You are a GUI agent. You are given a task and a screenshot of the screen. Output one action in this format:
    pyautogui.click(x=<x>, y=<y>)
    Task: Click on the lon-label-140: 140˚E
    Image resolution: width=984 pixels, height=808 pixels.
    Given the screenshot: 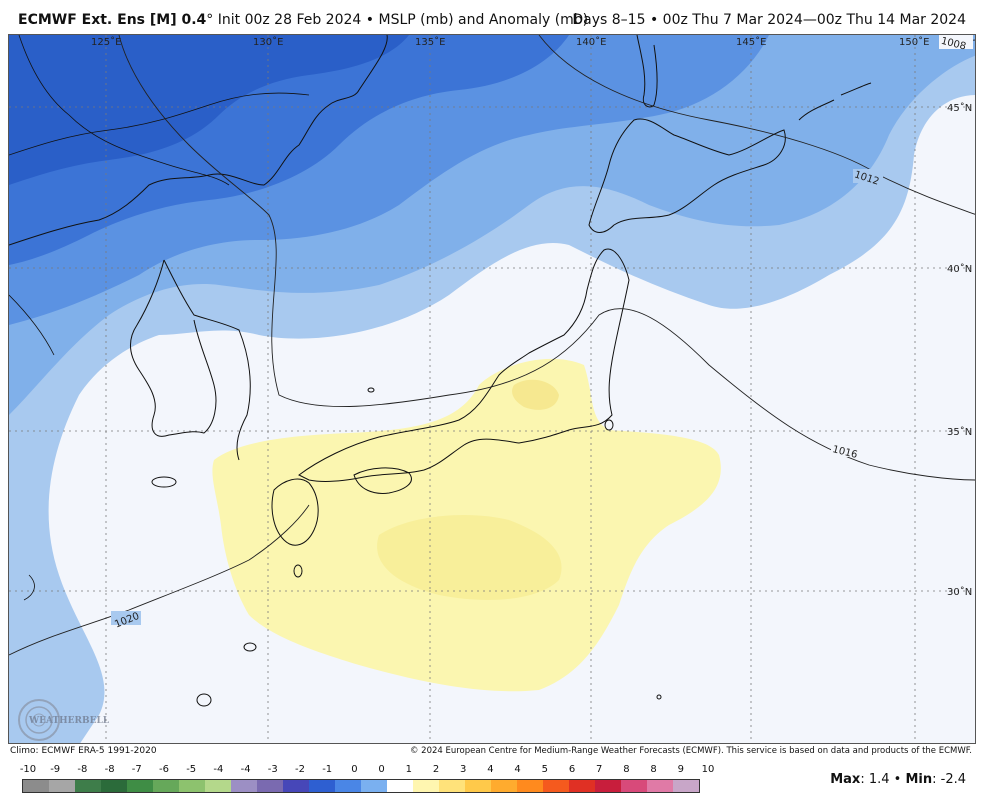 What is the action you would take?
    pyautogui.click(x=591, y=42)
    